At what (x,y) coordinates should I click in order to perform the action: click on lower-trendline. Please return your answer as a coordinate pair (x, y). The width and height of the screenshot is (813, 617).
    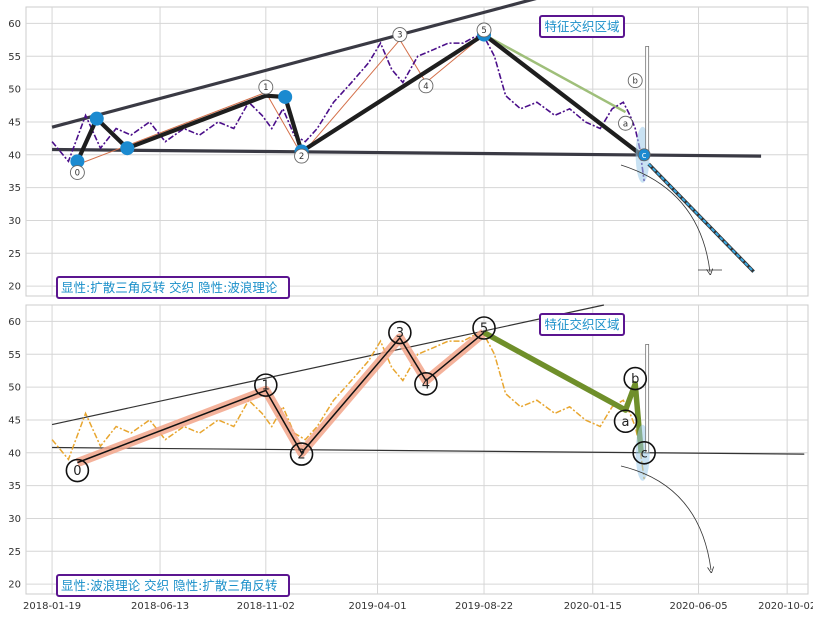
    Looking at the image, I should click on (428, 450).